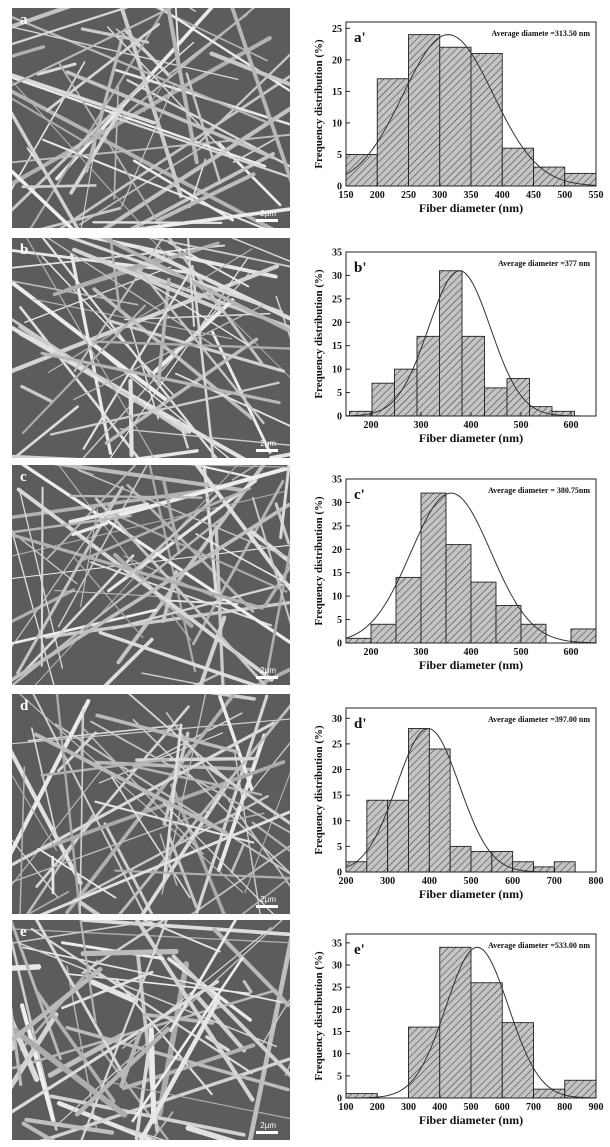 Image resolution: width=610 pixels, height=1147 pixels. What do you see at coordinates (337, 323) in the screenshot?
I see `y-tick-label: 20` at bounding box center [337, 323].